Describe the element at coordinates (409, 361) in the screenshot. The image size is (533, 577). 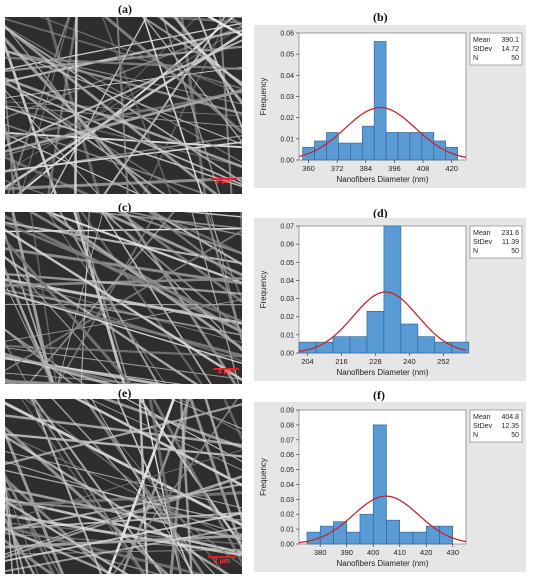
I see `x-tick-label: 240` at that location.